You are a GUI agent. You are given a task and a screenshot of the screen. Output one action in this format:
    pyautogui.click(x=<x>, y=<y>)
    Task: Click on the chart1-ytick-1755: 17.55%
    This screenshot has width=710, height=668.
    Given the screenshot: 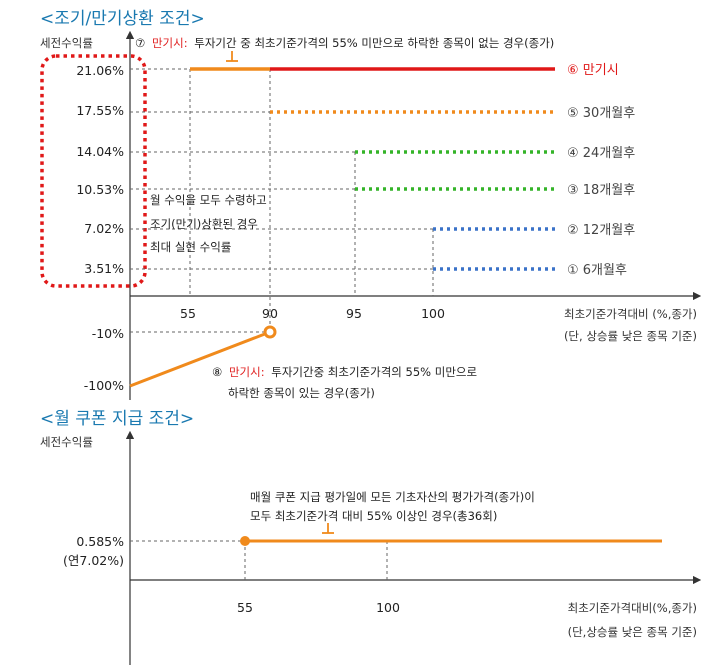 What is the action you would take?
    pyautogui.click(x=100, y=110)
    